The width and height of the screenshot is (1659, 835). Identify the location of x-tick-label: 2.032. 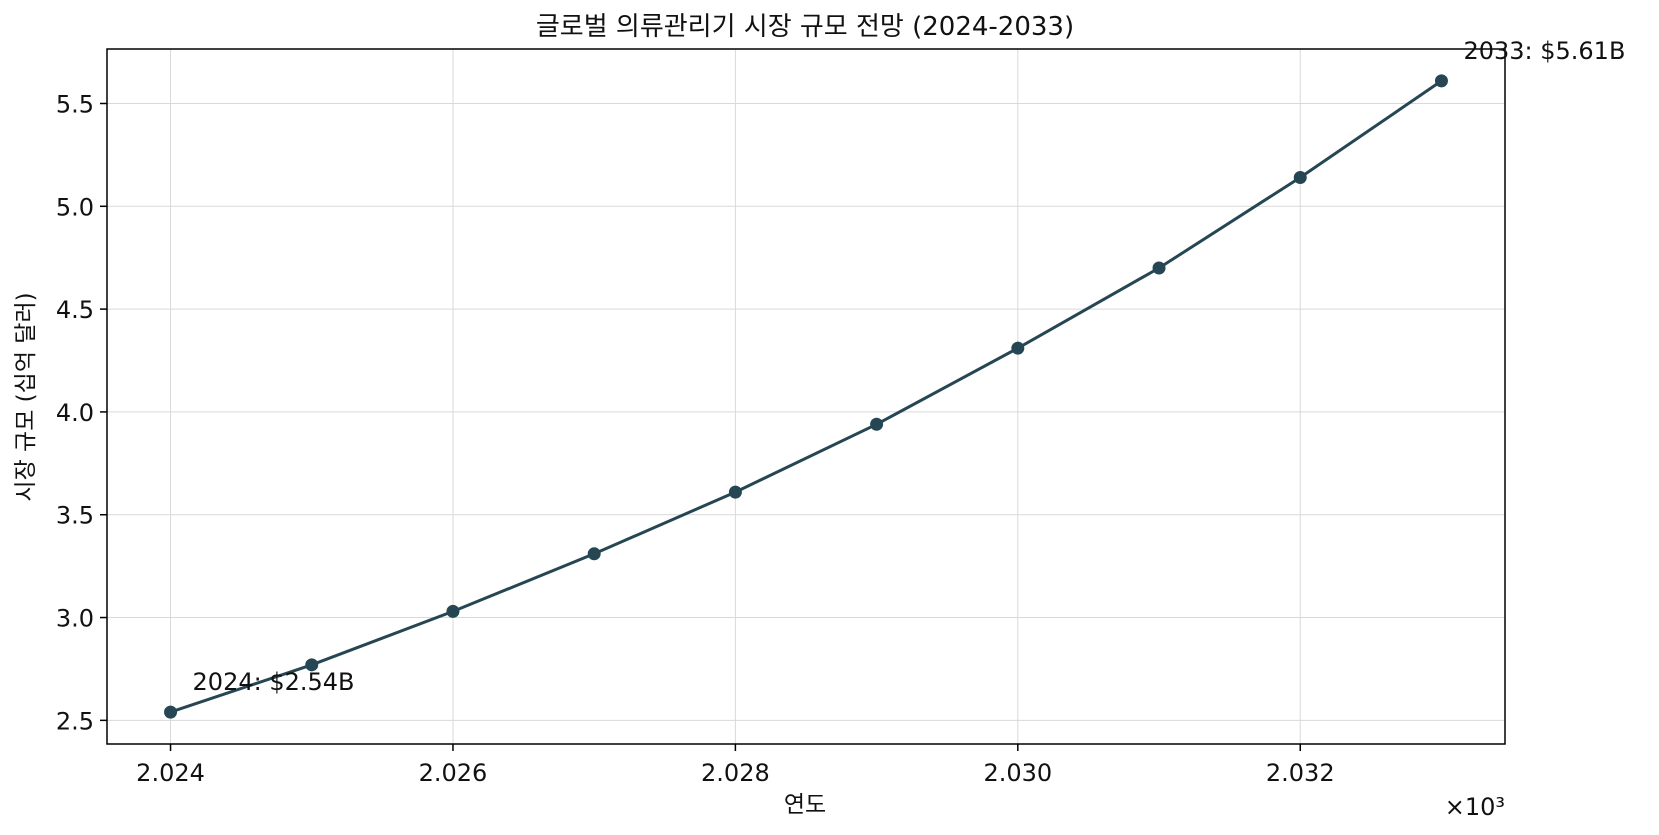
(1300, 773).